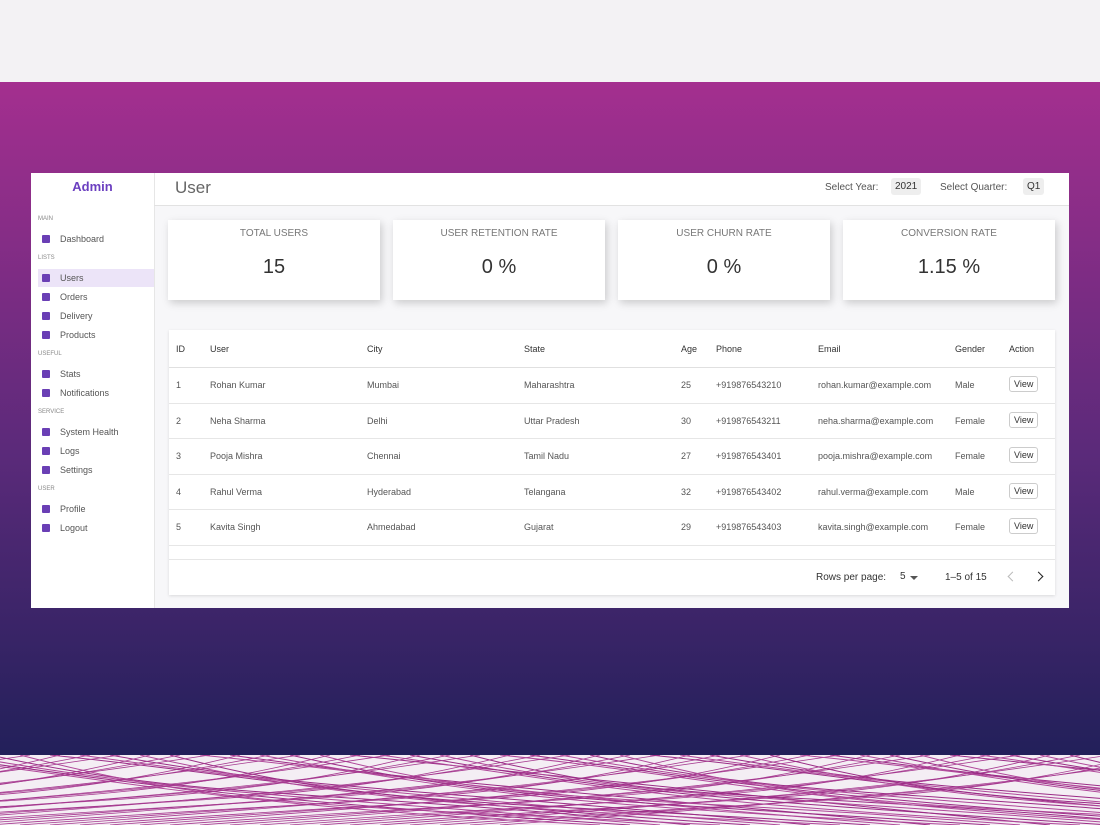  What do you see at coordinates (539, 527) in the screenshot?
I see `cell: Gujarat` at bounding box center [539, 527].